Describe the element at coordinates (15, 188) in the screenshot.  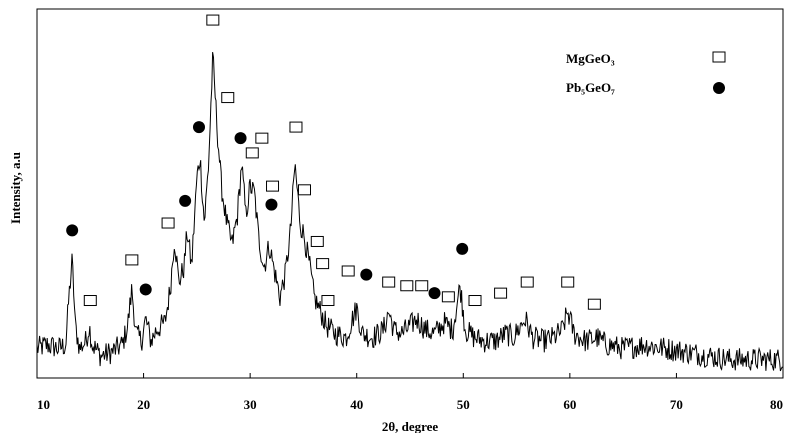
I see `y-axis-label: Intensity, a.u` at that location.